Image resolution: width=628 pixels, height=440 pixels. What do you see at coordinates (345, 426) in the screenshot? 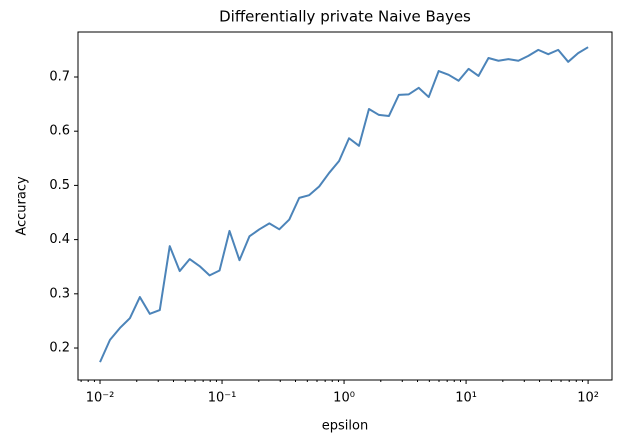
I see `x-axis-label: epsilon` at bounding box center [345, 426].